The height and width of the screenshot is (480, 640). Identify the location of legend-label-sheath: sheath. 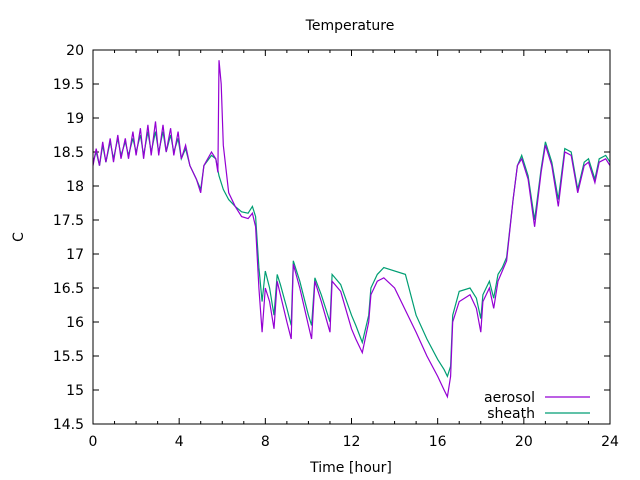
(511, 414).